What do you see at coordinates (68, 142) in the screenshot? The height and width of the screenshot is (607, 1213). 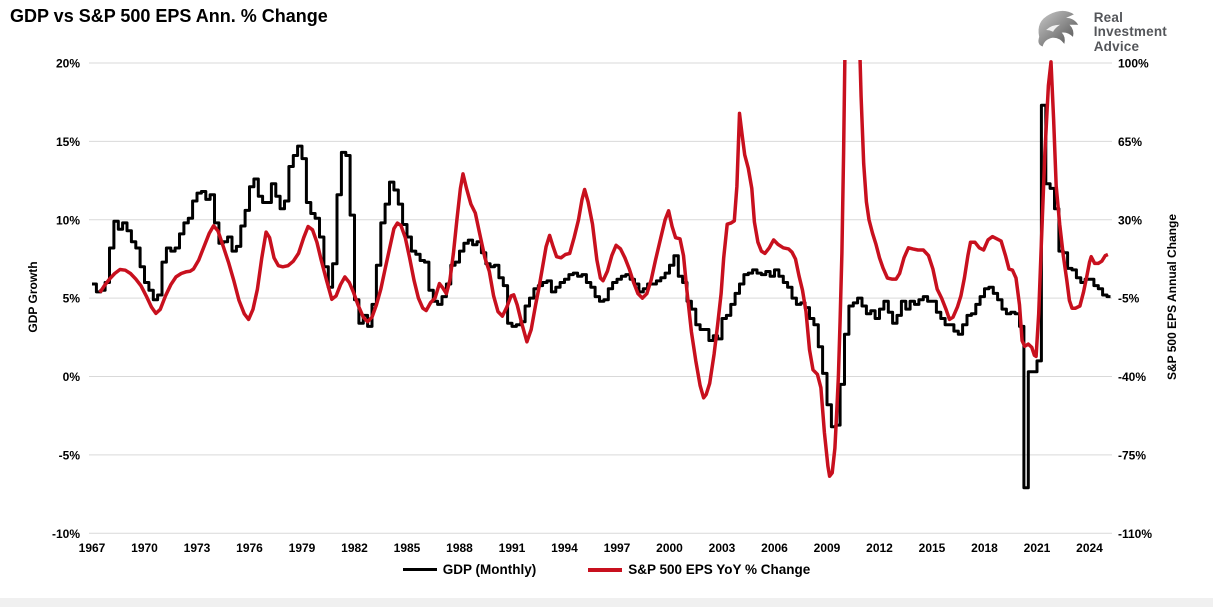 I see `y-axis-left-tick: 15%` at bounding box center [68, 142].